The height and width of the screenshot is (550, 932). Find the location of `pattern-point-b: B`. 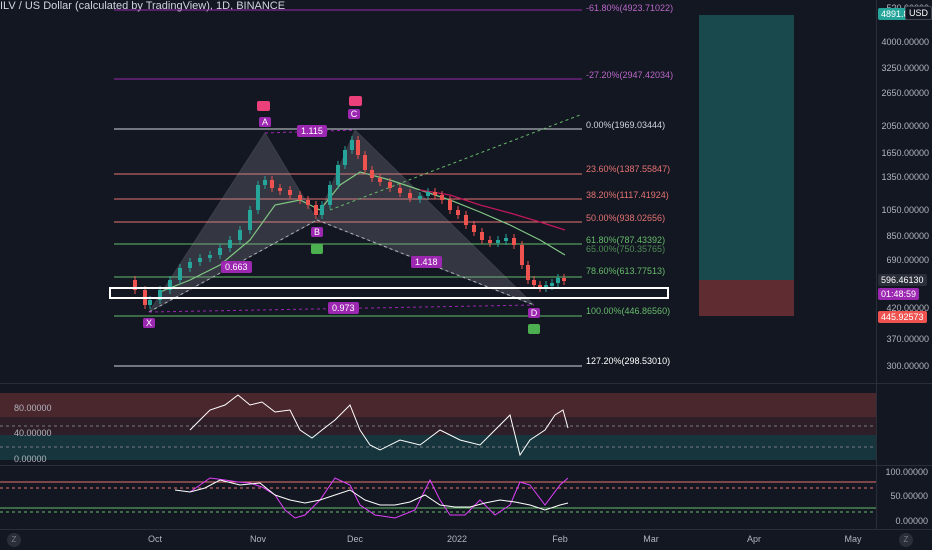

pattern-point-b: B is located at coordinates (317, 232).